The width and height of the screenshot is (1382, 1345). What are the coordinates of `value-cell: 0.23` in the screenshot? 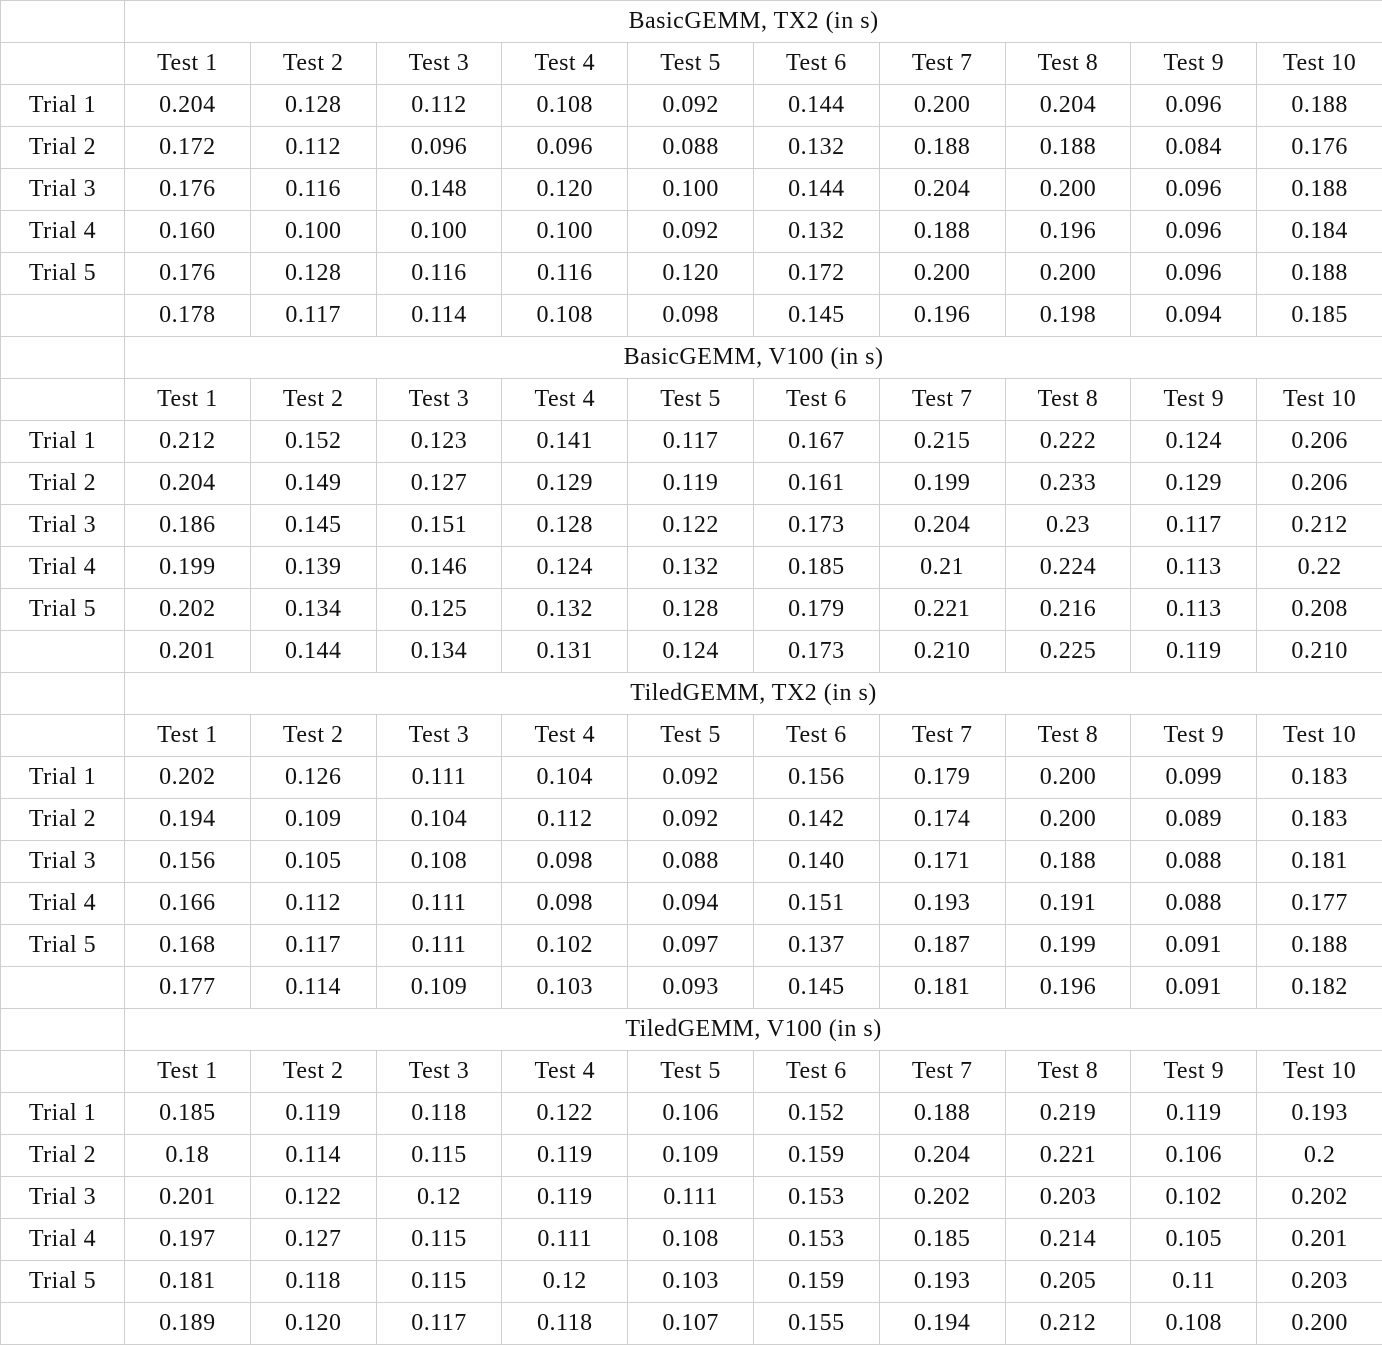 It's located at (1068, 526).